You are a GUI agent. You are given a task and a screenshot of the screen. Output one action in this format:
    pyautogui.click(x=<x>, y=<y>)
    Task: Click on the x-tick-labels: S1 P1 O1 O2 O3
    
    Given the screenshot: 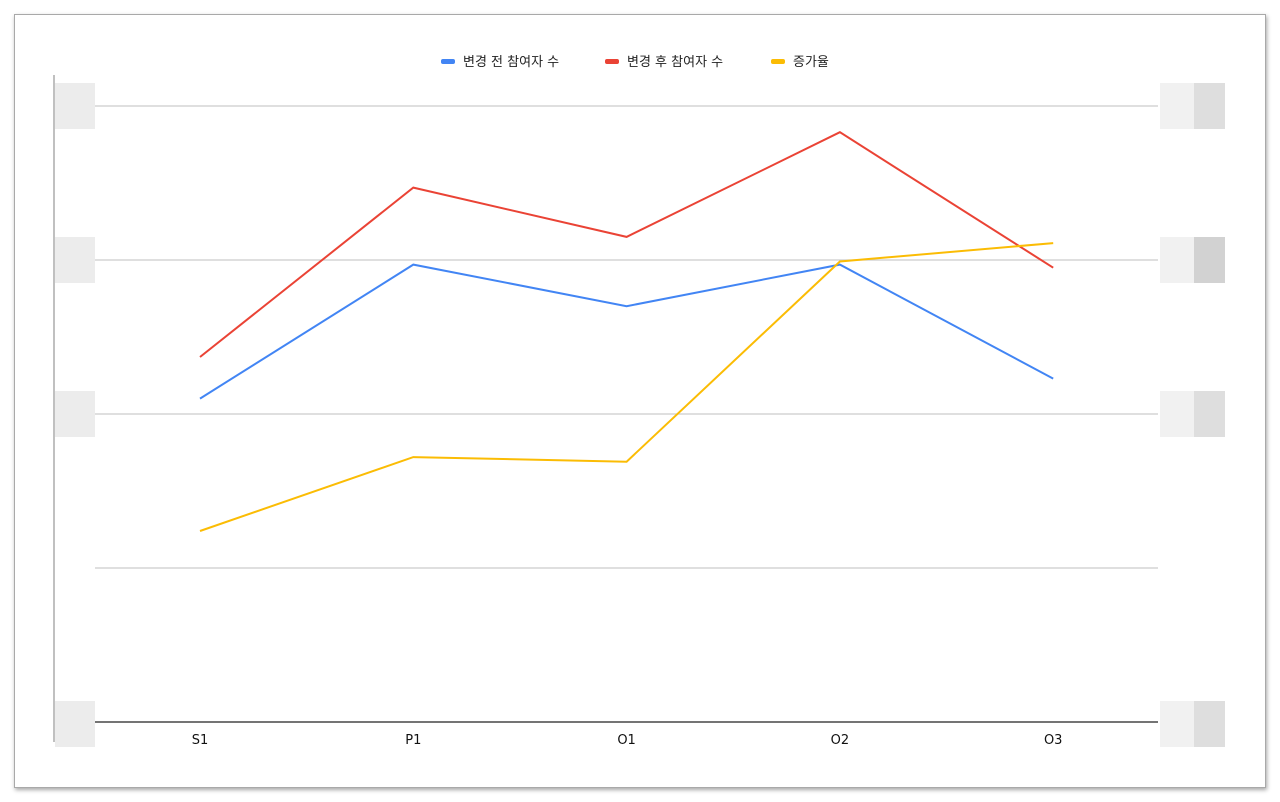 What is the action you would take?
    pyautogui.click(x=627, y=740)
    